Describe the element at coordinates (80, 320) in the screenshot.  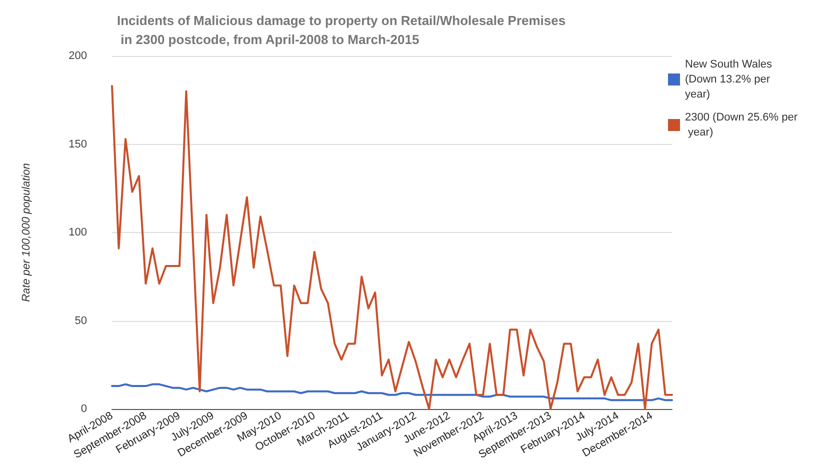
I see `y-tick-label: 50` at that location.